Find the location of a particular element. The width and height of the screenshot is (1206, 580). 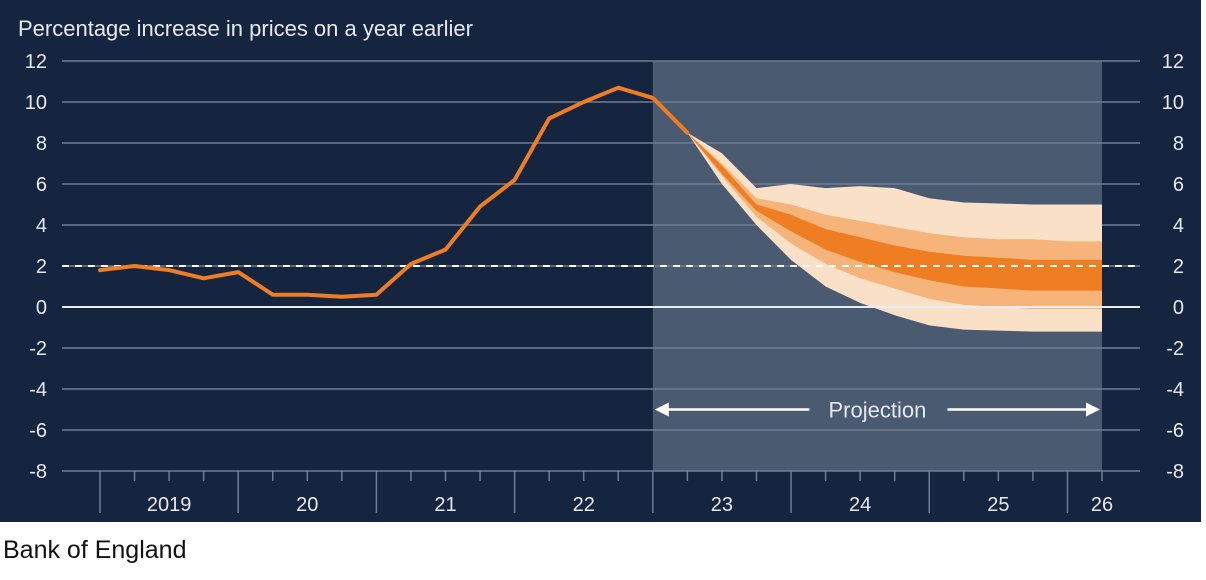

x-tick-label: 20 is located at coordinates (307, 505).